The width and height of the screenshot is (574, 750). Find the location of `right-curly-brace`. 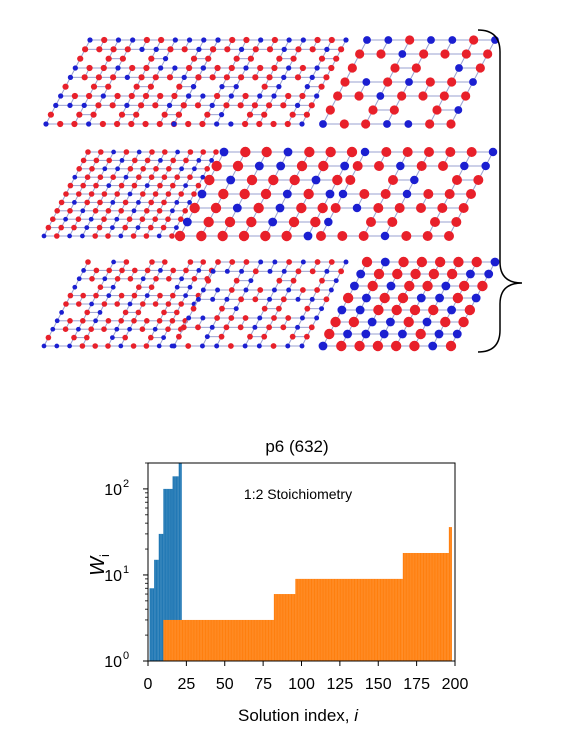

right-curly-brace is located at coordinates (500, 191).